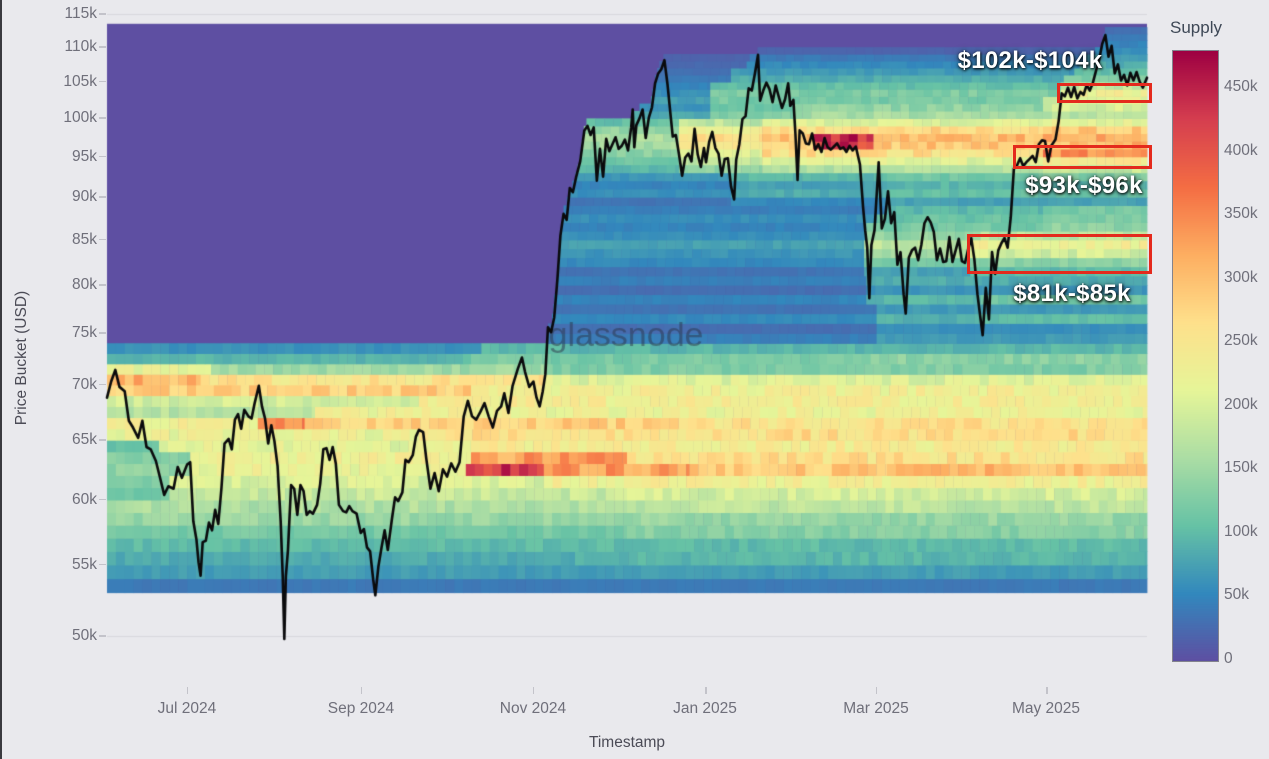 The width and height of the screenshot is (1269, 759). Describe the element at coordinates (84, 197) in the screenshot. I see `y-tick-label: 90k` at that location.